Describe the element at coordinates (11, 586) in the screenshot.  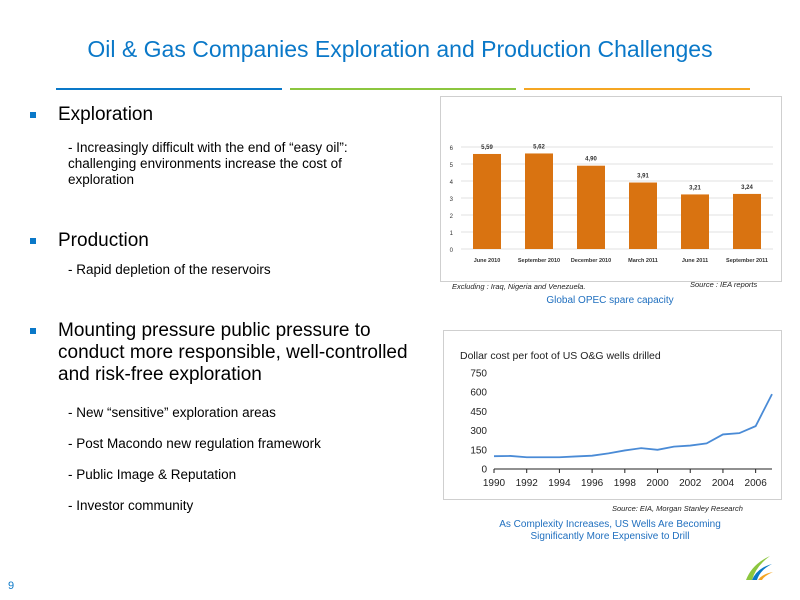
I see `slide-number: 9` at that location.